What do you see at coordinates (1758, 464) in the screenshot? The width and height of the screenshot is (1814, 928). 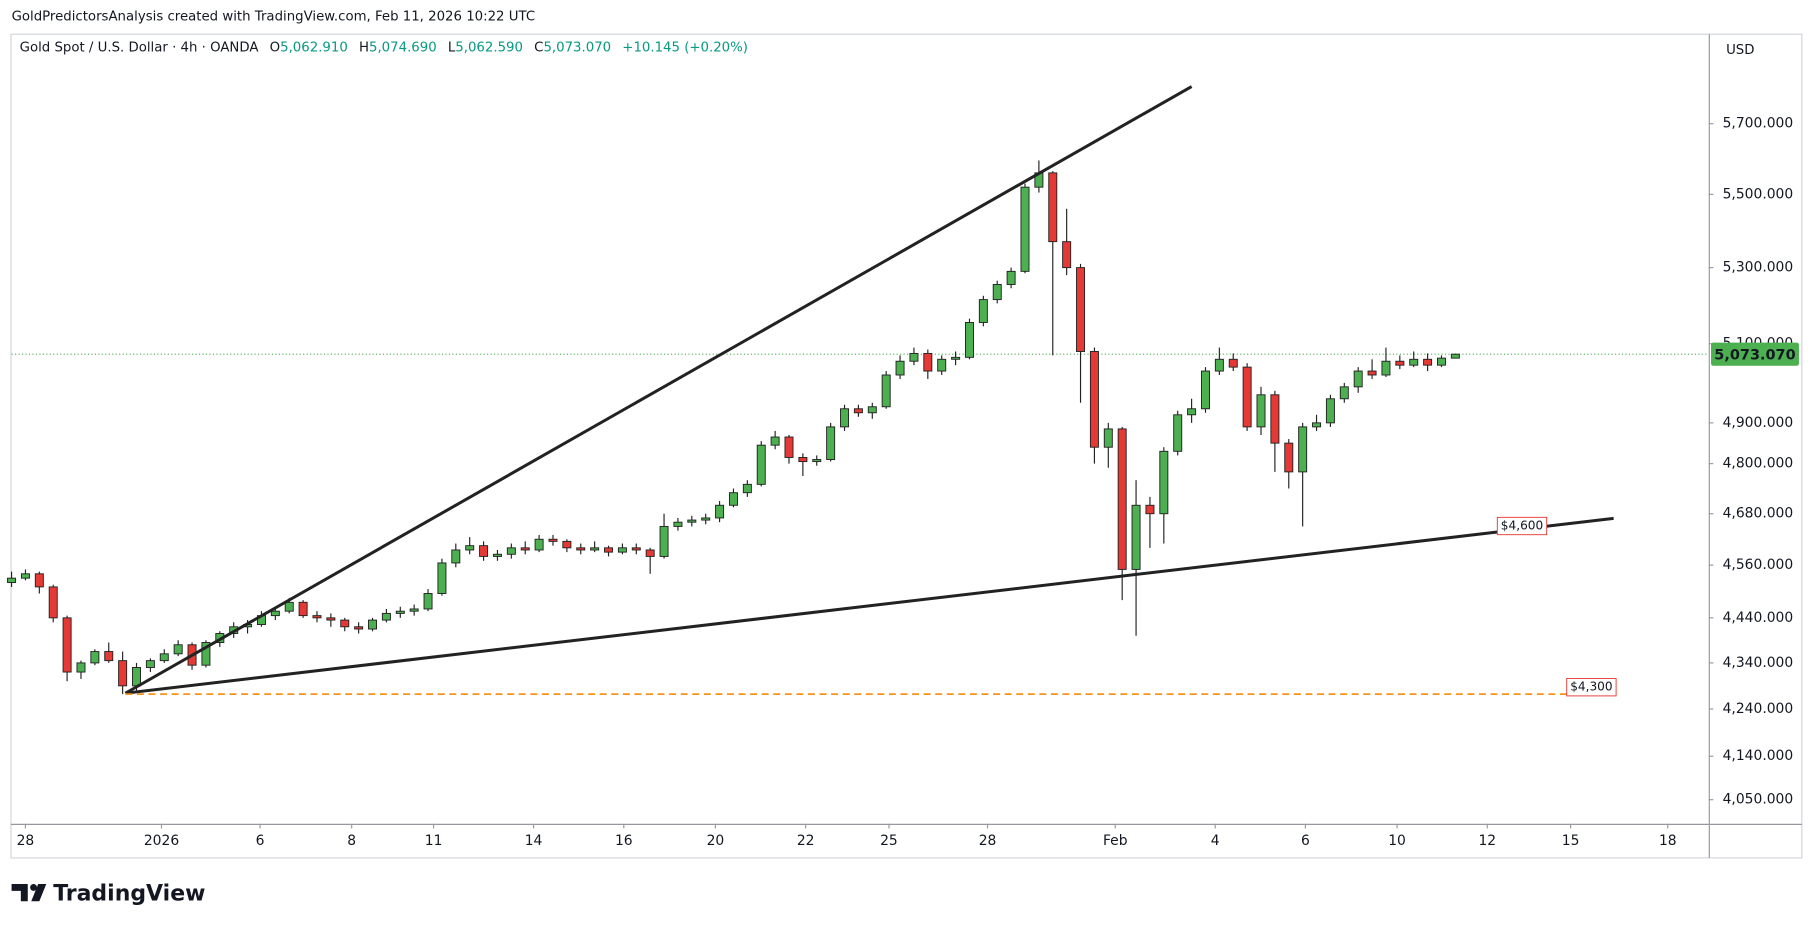 I see `y-tick-label: 4,800.000` at bounding box center [1758, 464].